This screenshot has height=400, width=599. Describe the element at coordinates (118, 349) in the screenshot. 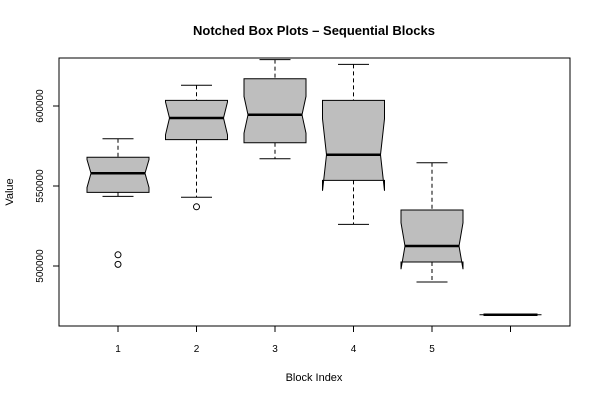

I see `x-tick-label: 1` at that location.